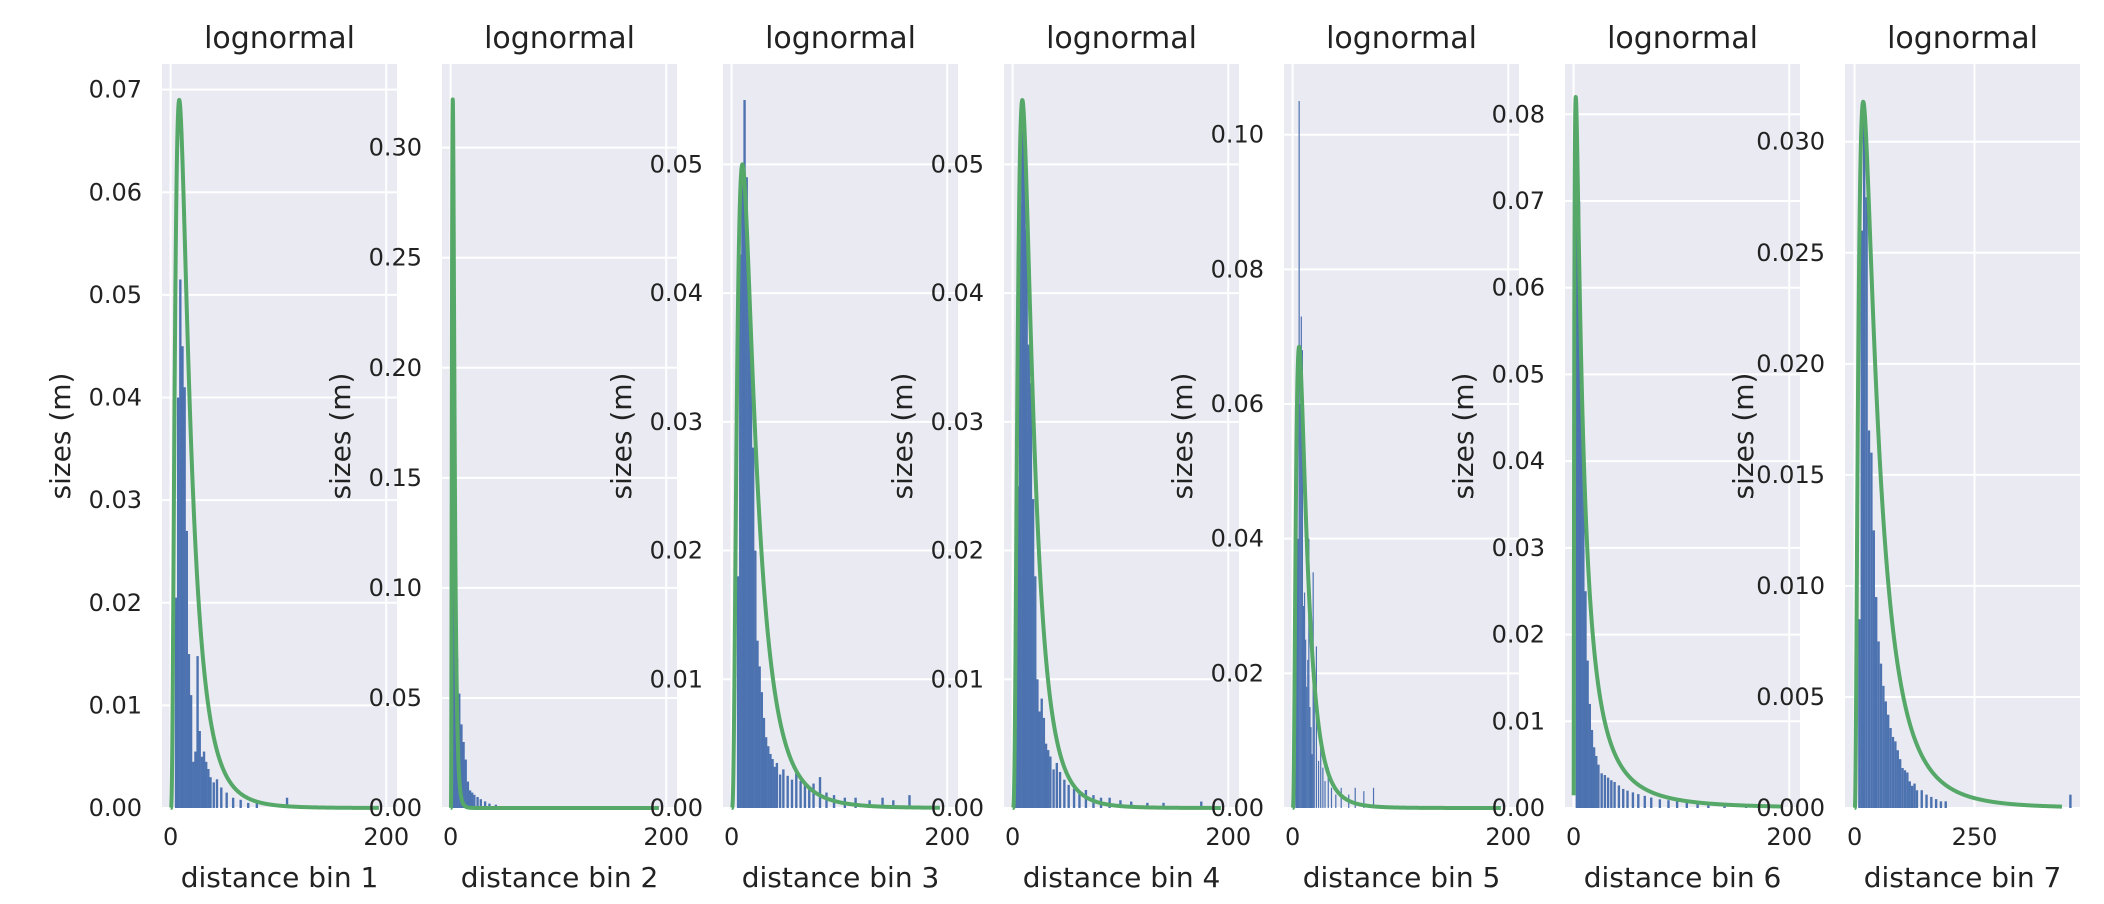 The width and height of the screenshot is (2104, 904). I want to click on x-axis-label: distance bin 2, so click(560, 877).